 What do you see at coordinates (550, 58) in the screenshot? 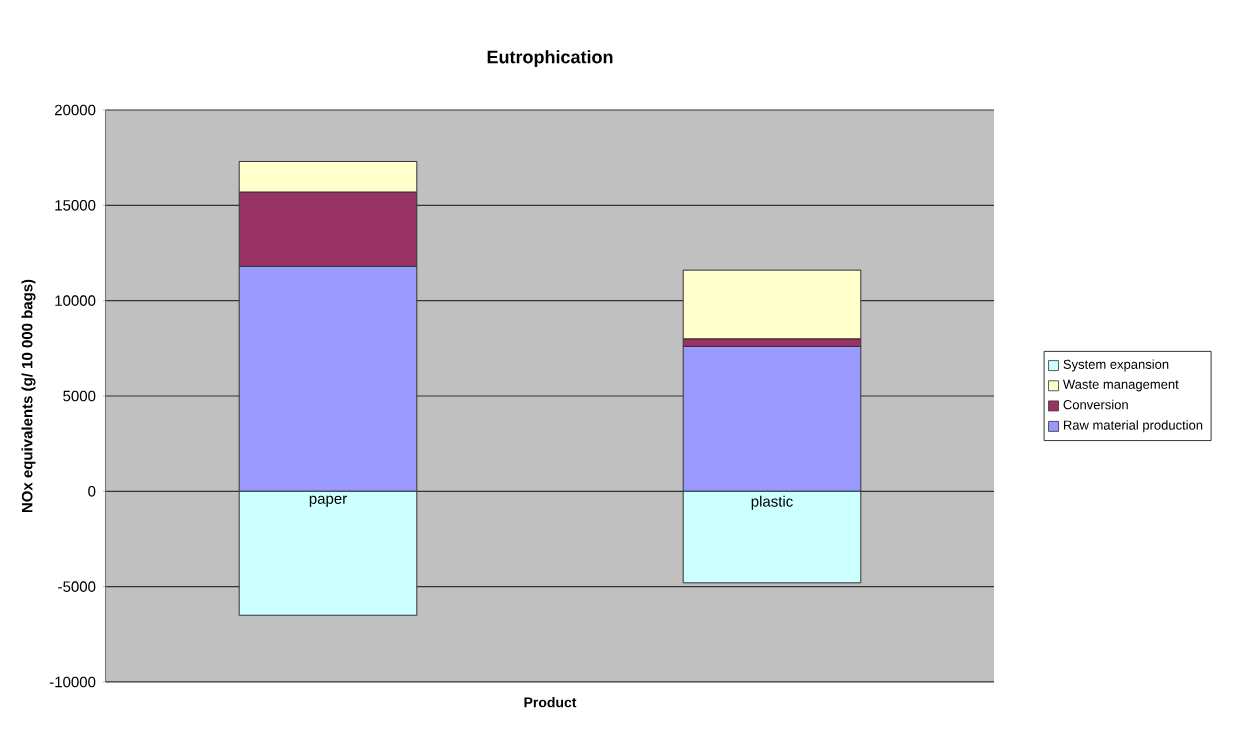
I see `chart-title: Eutrophication` at bounding box center [550, 58].